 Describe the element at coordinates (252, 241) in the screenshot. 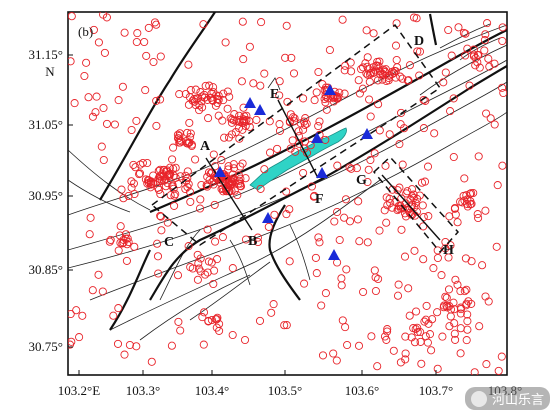

I see `label-b: B` at that location.